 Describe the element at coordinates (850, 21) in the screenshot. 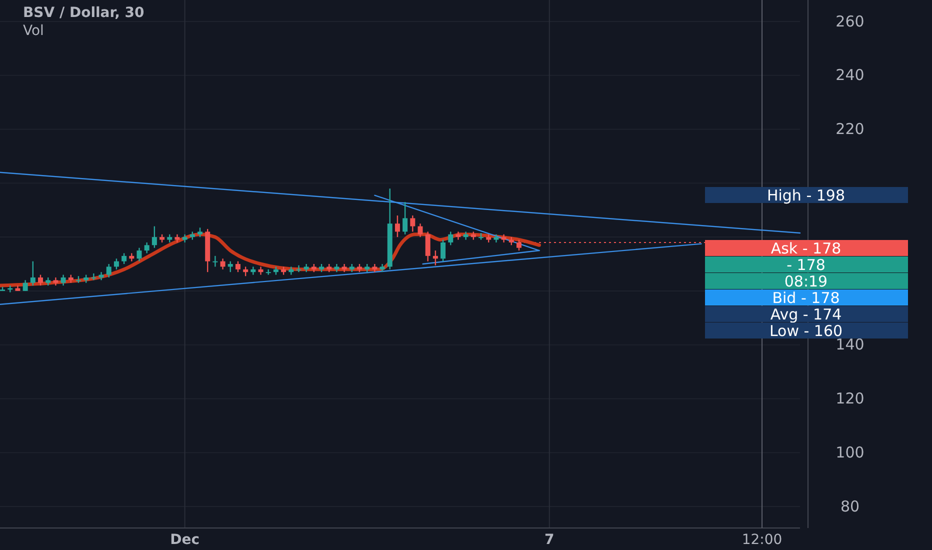

I see `y-tick-label: 260` at that location.